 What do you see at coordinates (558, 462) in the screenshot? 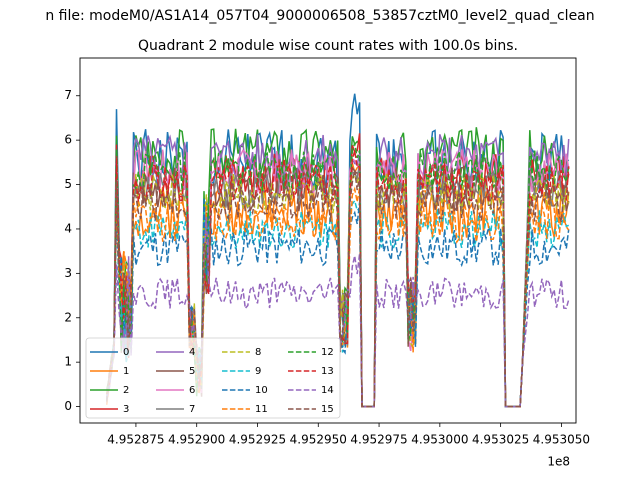
I see `x-axis-offset-label: 1e8` at bounding box center [558, 462].